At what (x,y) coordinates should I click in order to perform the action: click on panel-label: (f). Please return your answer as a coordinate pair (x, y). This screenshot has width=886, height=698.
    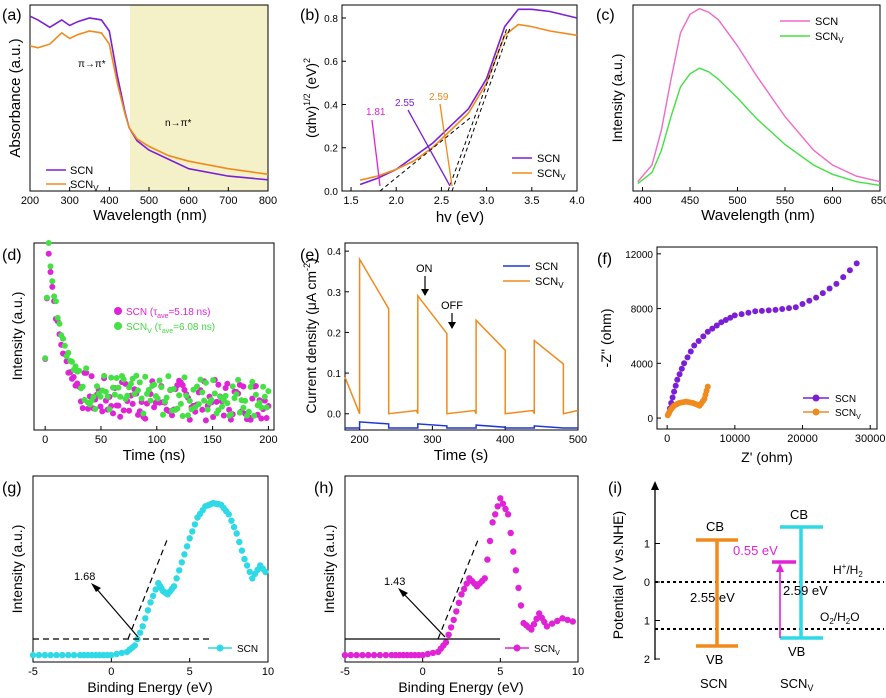
    Looking at the image, I should click on (604, 259).